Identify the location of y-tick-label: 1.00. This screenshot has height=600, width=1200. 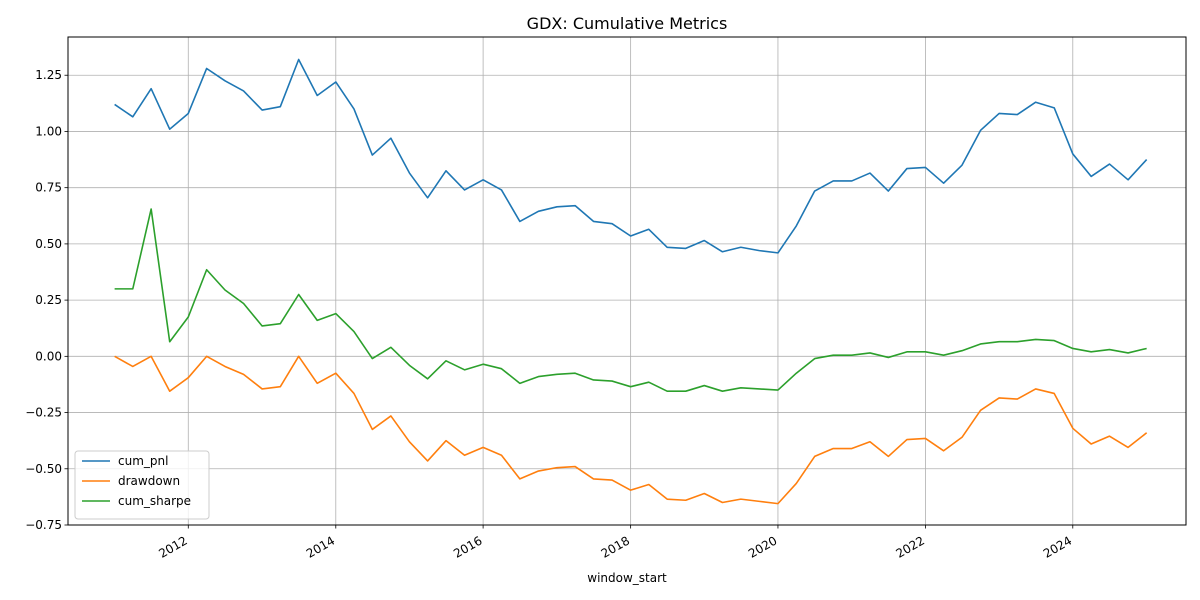
(48, 131).